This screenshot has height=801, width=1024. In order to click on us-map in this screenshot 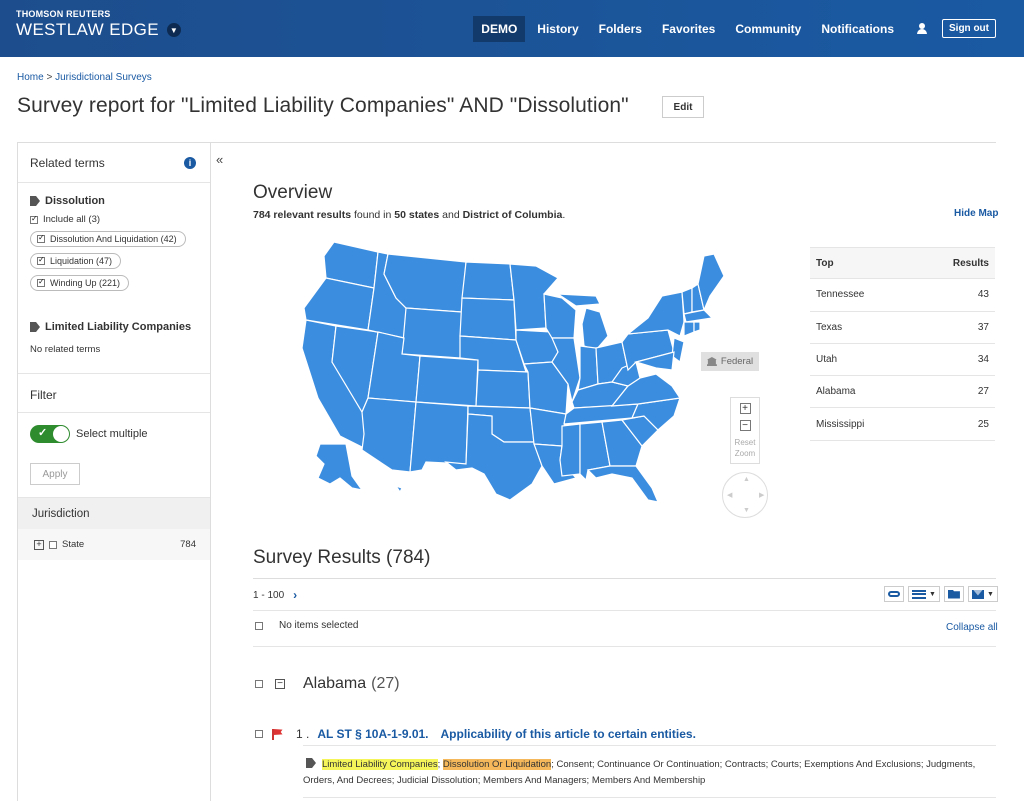, I will do `click(511, 370)`.